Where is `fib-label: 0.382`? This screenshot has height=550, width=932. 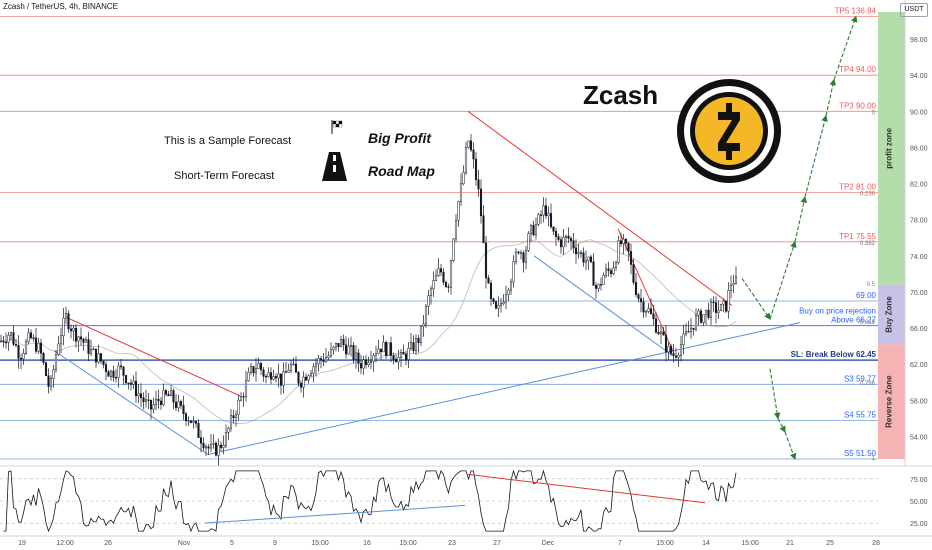 fib-label: 0.382 is located at coordinates (868, 244).